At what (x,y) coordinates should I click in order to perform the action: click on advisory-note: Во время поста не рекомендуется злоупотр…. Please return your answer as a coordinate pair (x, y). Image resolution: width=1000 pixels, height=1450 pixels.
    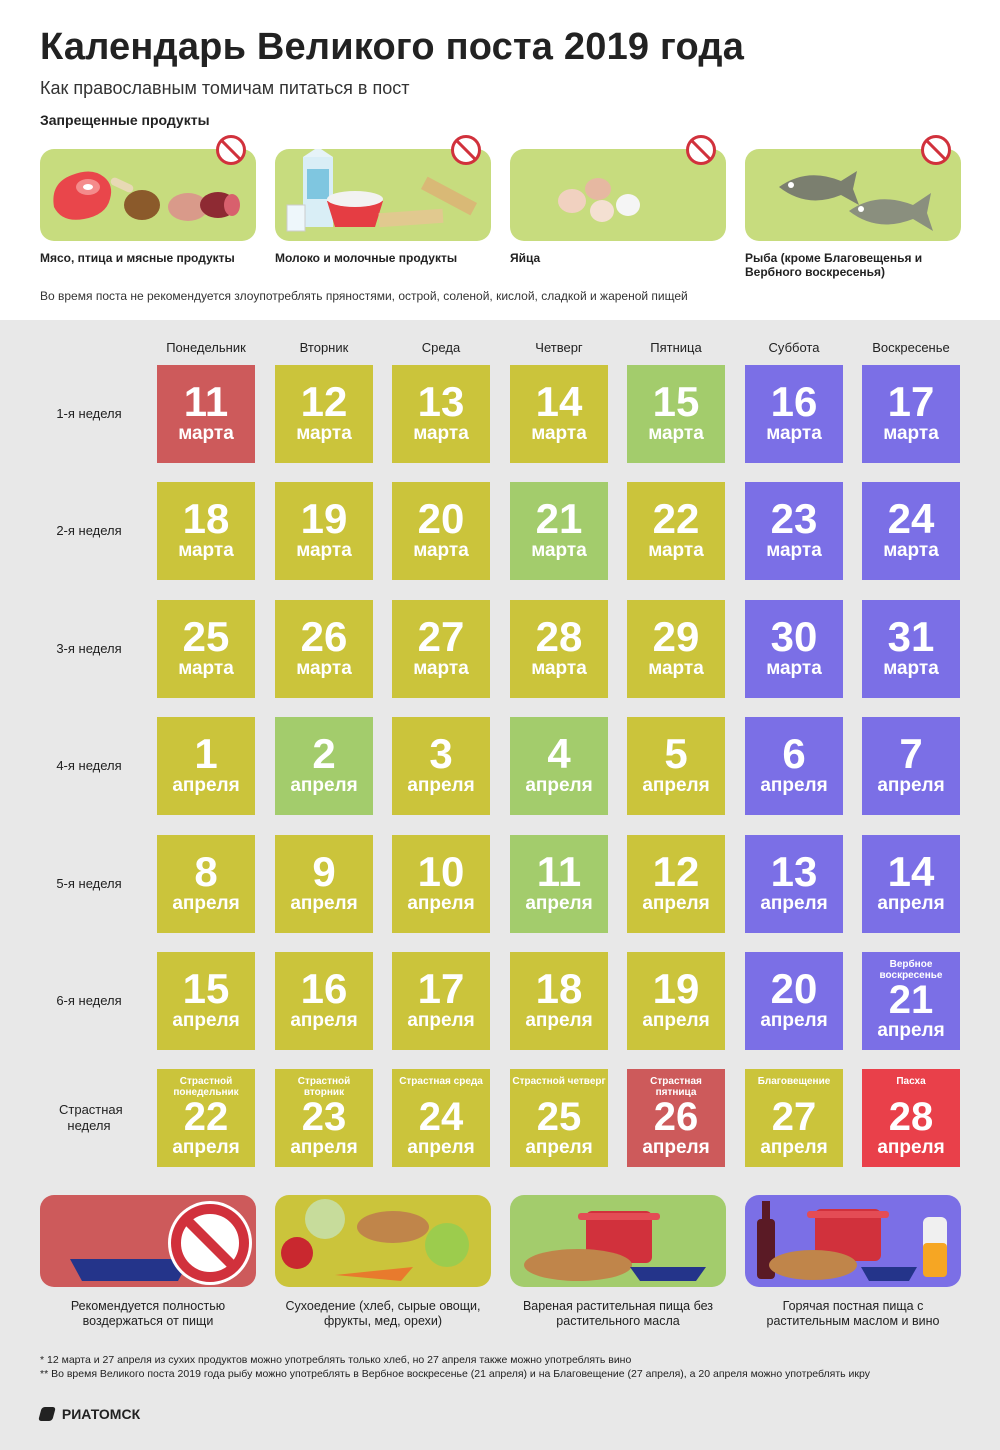
    Looking at the image, I should click on (364, 296).